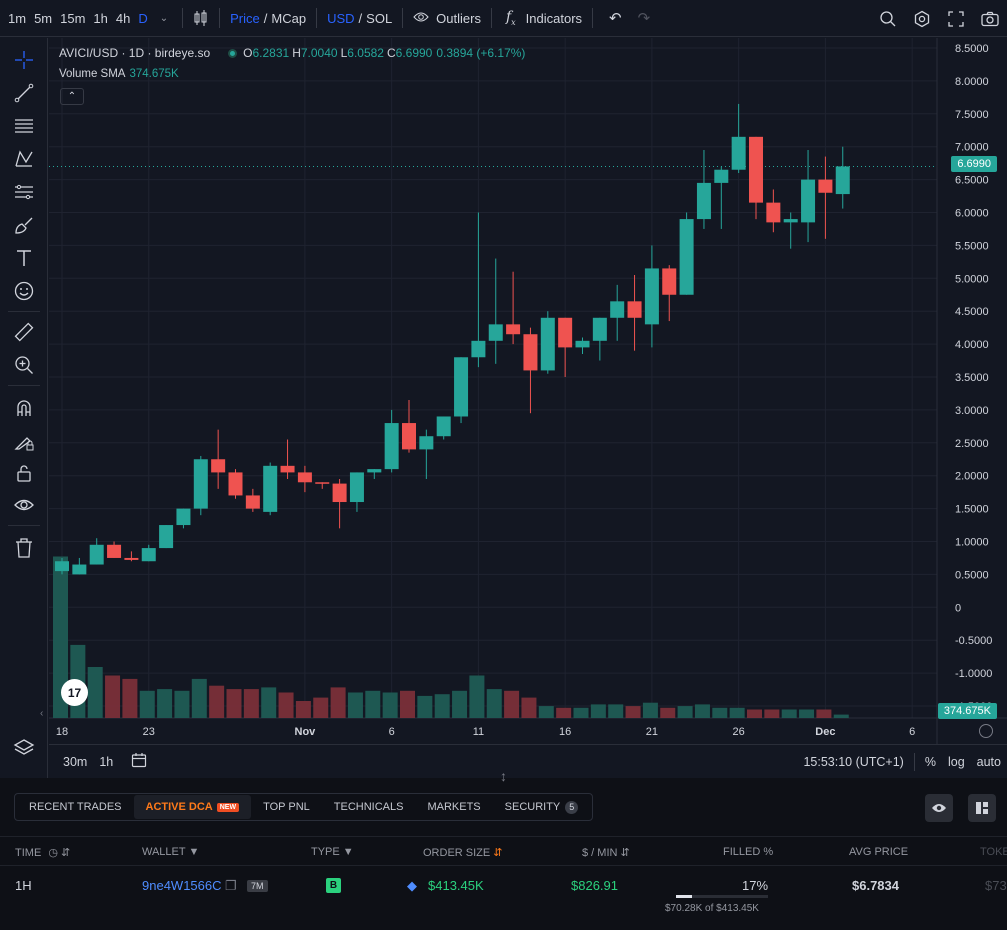  Describe the element at coordinates (231, 885) in the screenshot. I see `copy-icon: ❐` at that location.